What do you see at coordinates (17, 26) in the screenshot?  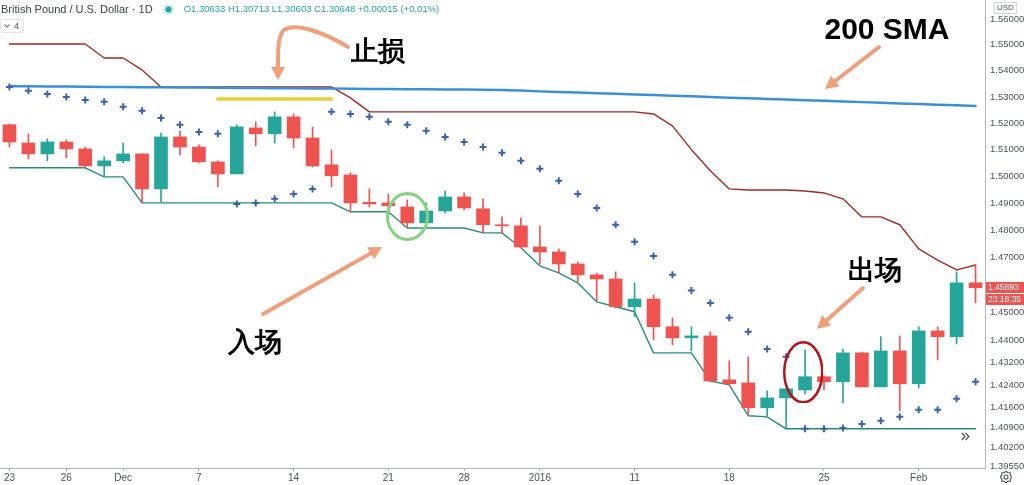 I see `annotation: 4` at bounding box center [17, 26].